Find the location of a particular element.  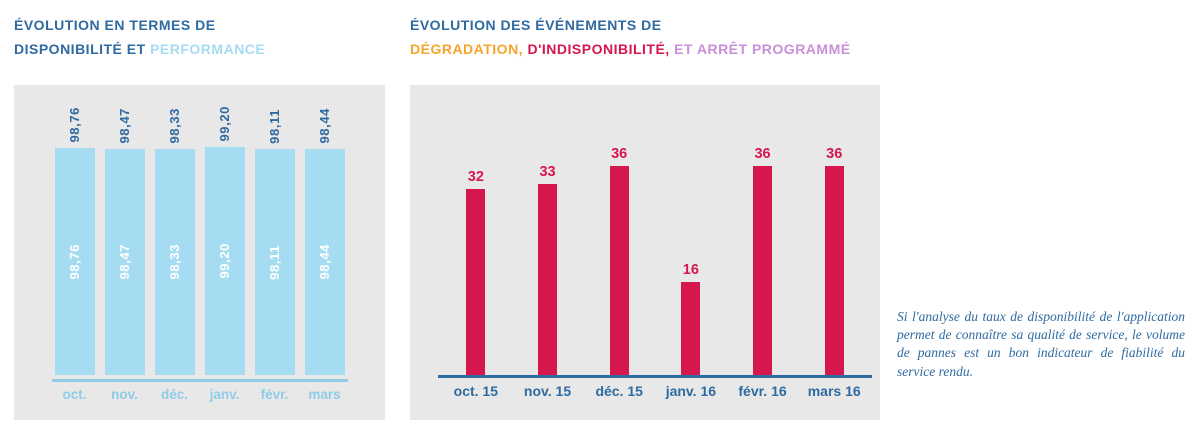

availability-bar-column: 98,76 98,76 is located at coordinates (74, 241).